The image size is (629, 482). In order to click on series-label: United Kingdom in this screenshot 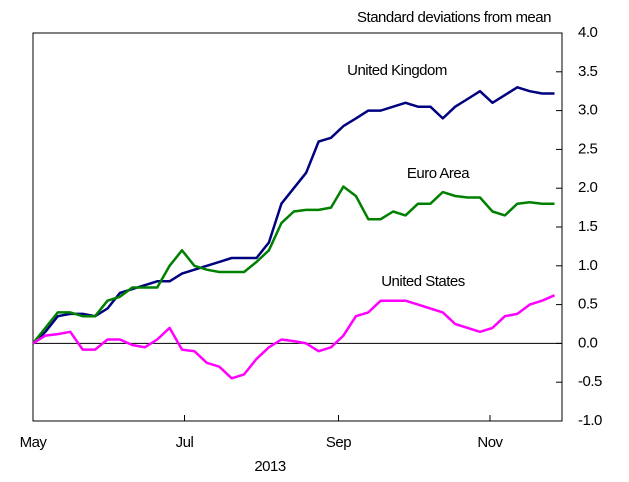, I will do `click(397, 70)`.